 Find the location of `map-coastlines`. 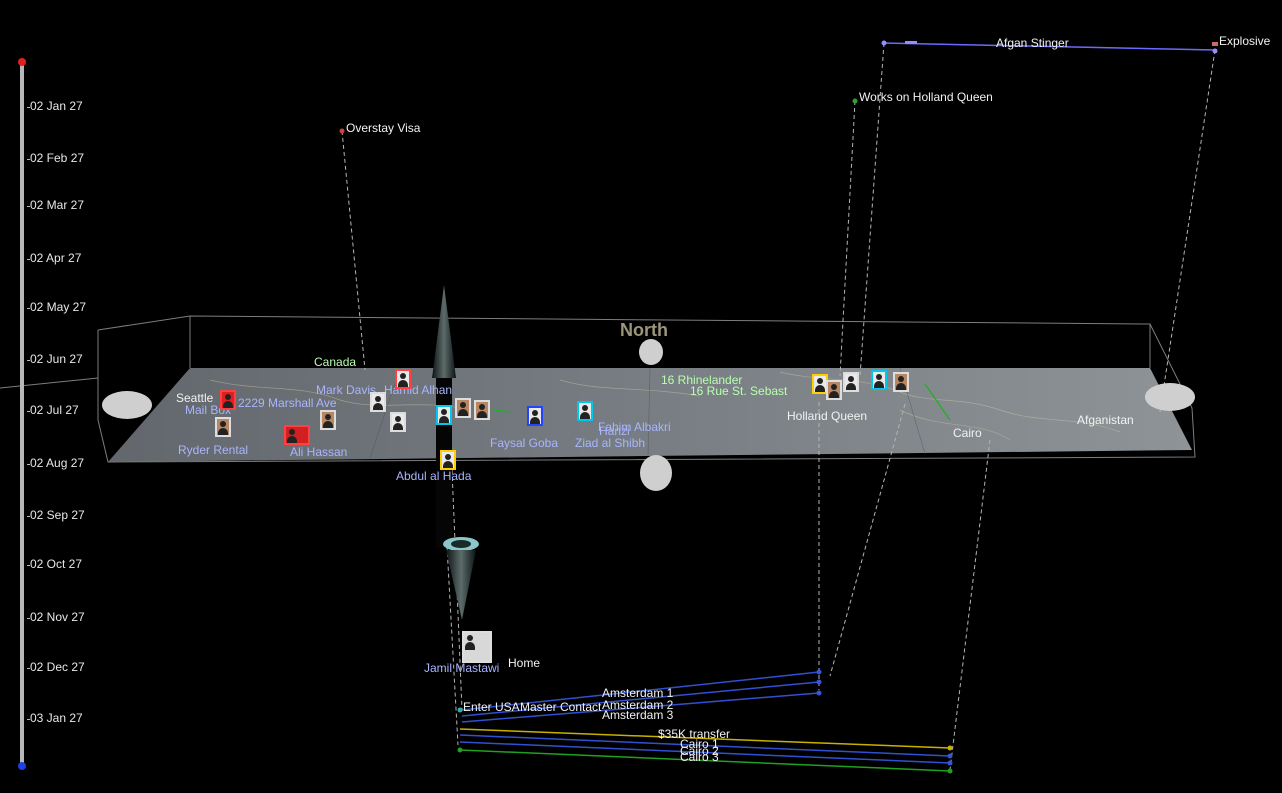

map-coastlines is located at coordinates (665, 406).